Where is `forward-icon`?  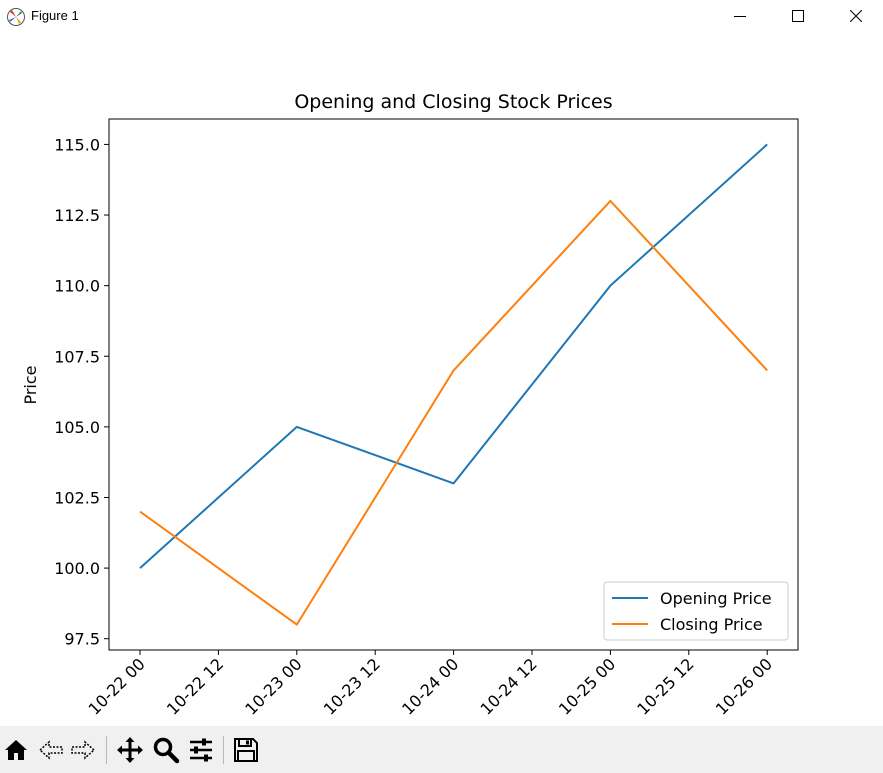
forward-icon is located at coordinates (83, 750).